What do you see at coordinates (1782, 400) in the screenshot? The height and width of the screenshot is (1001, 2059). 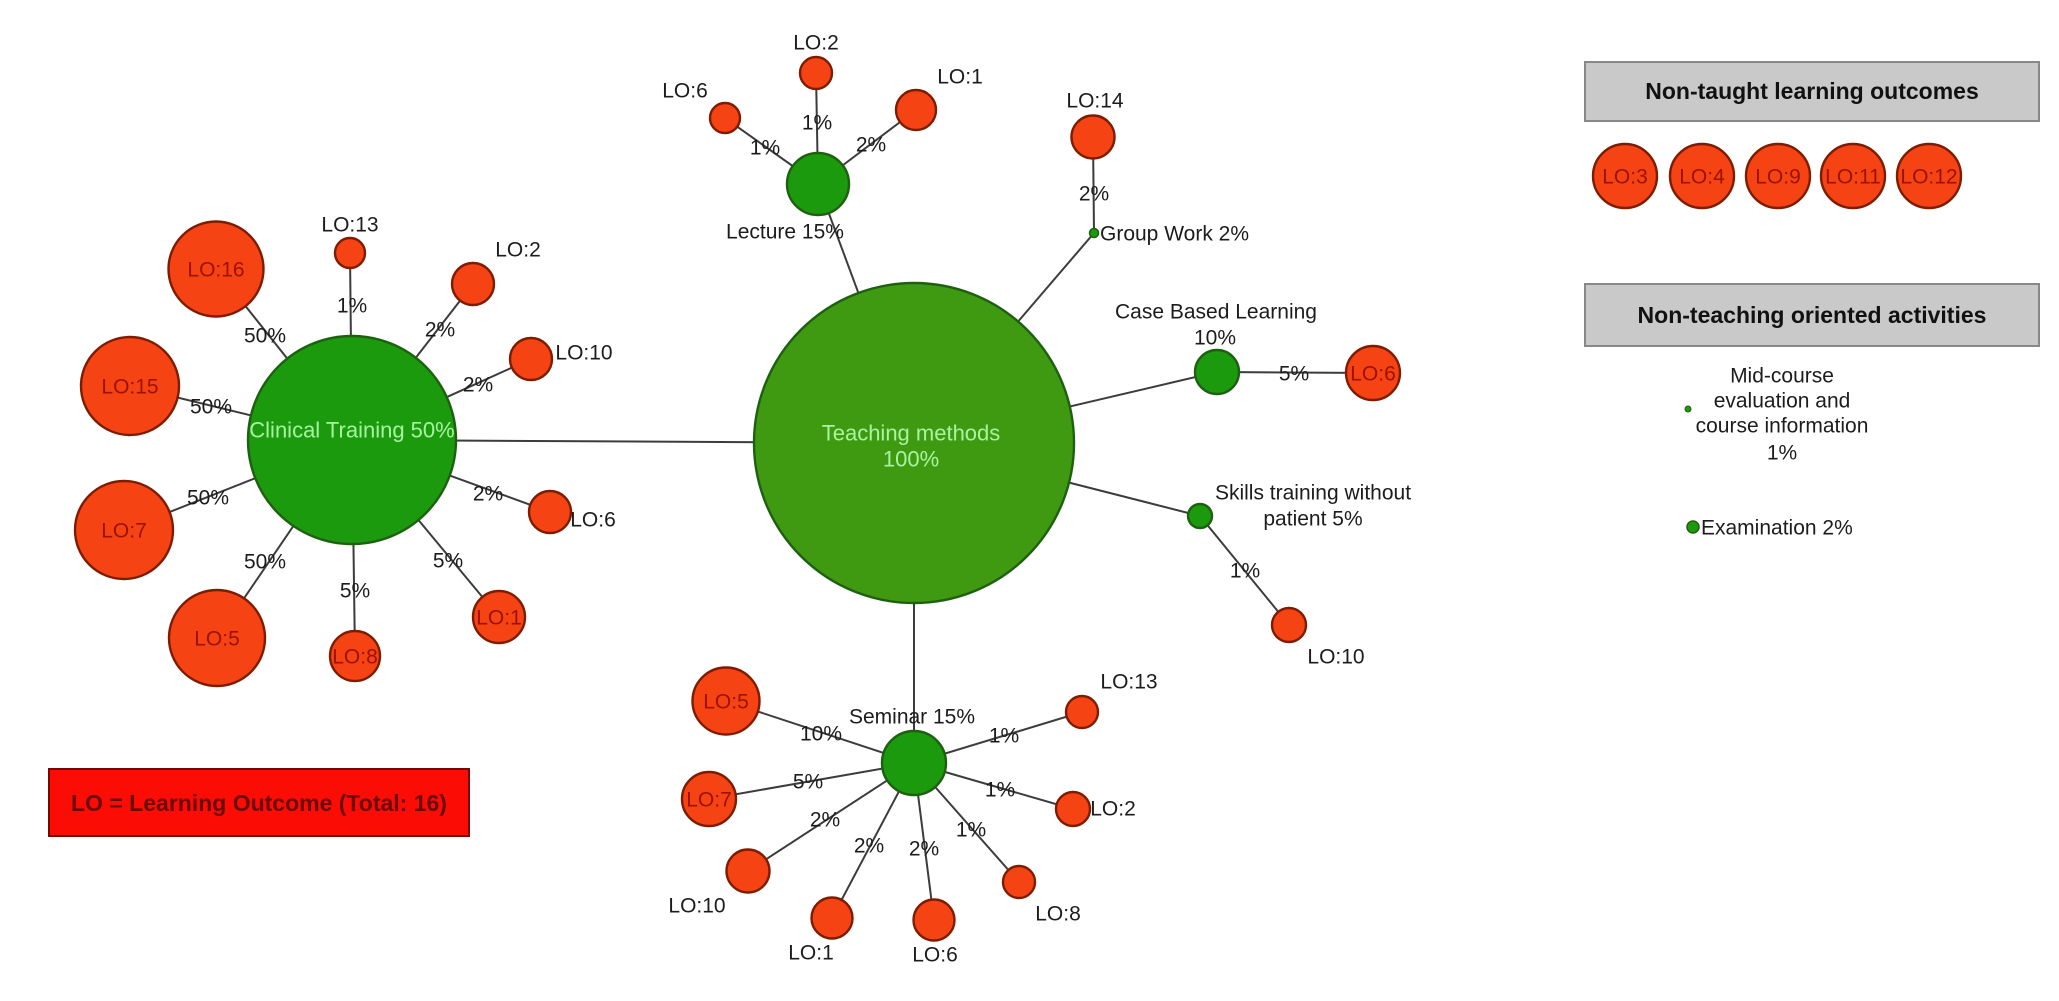 I see `svg-text: evaluation and` at bounding box center [1782, 400].